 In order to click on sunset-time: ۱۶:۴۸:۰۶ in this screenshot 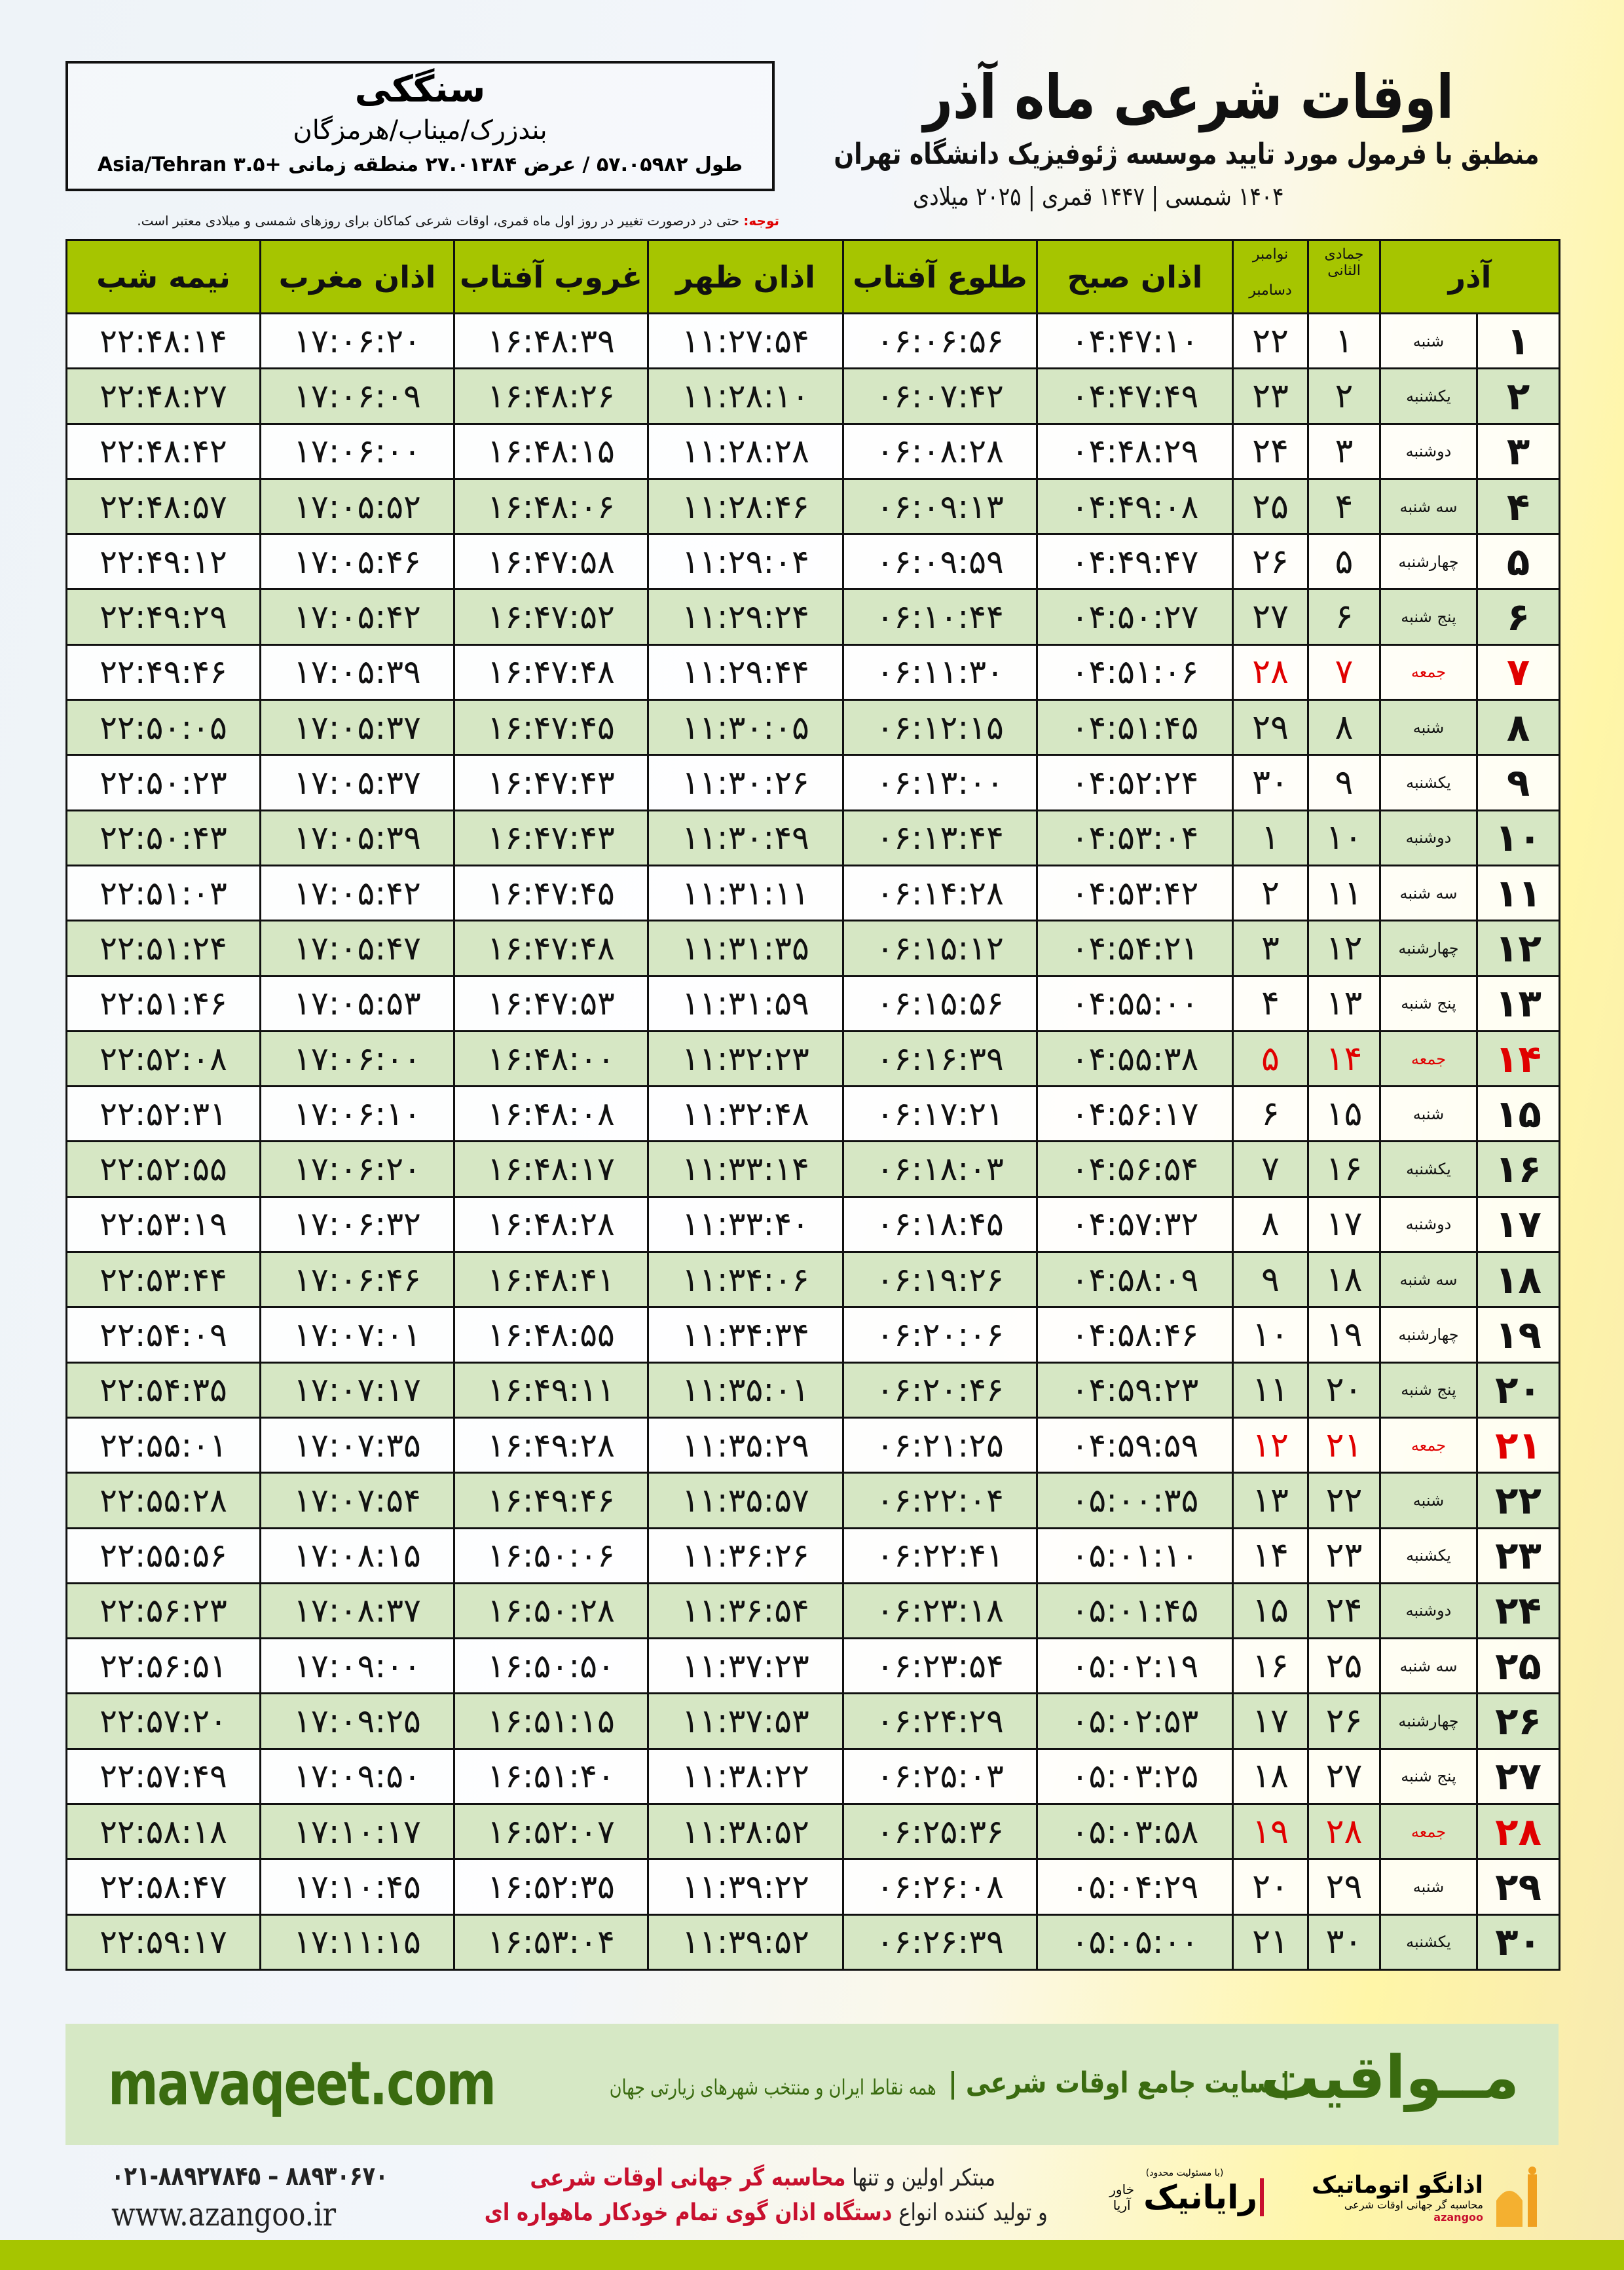, I will do `click(551, 506)`.